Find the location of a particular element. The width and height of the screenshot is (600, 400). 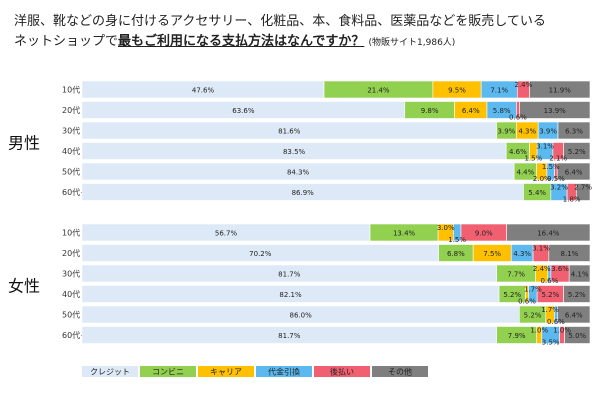

bar-value-label: 4.1% is located at coordinates (580, 275).